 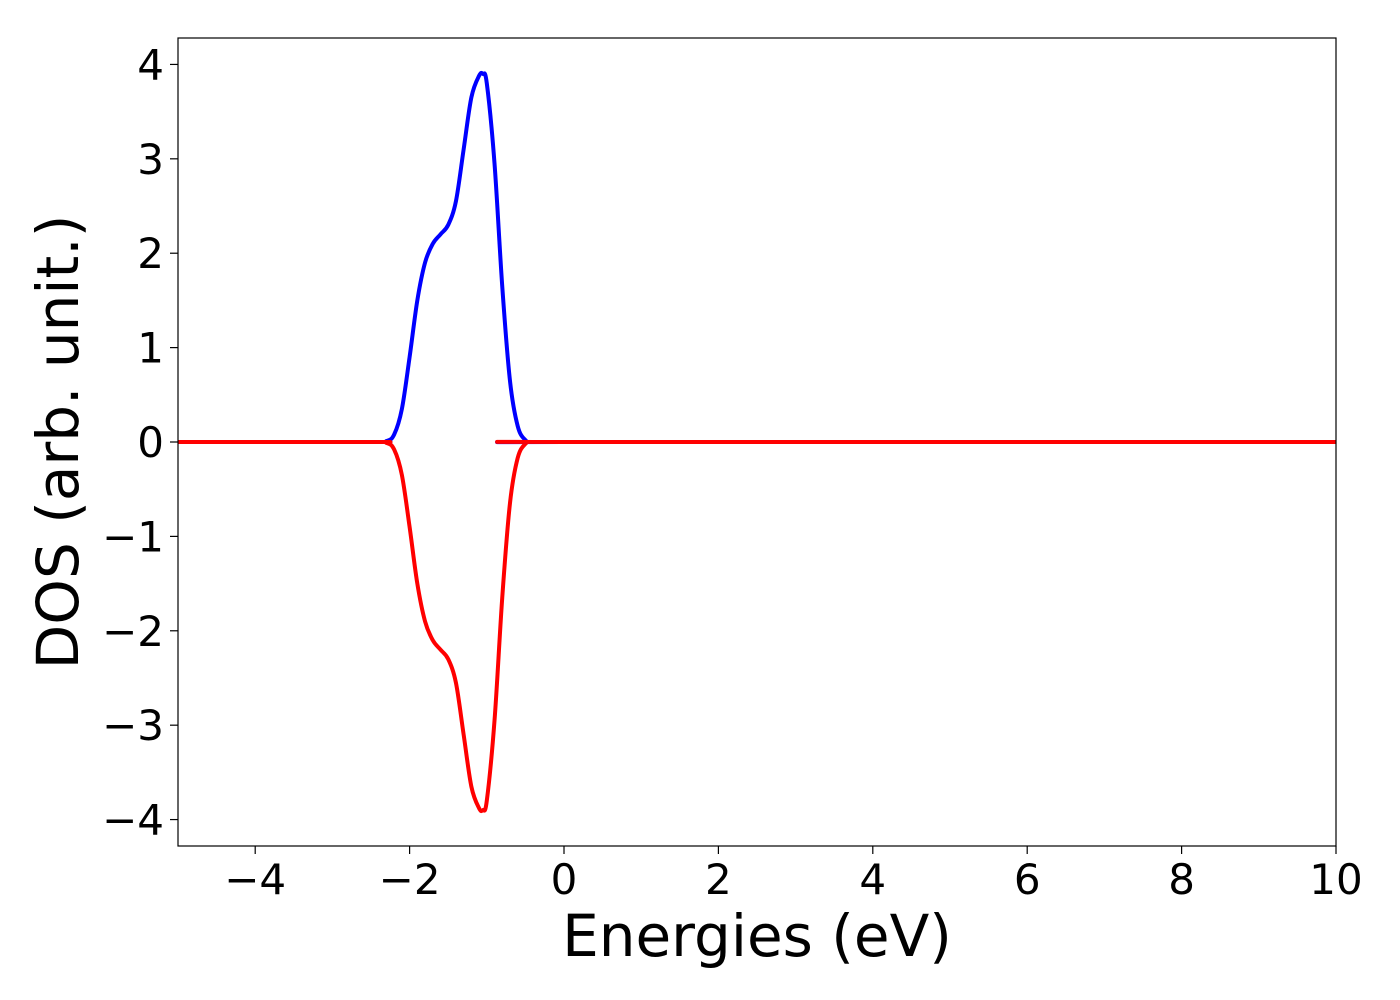 I want to click on y-tick-label: 1, so click(x=150, y=348).